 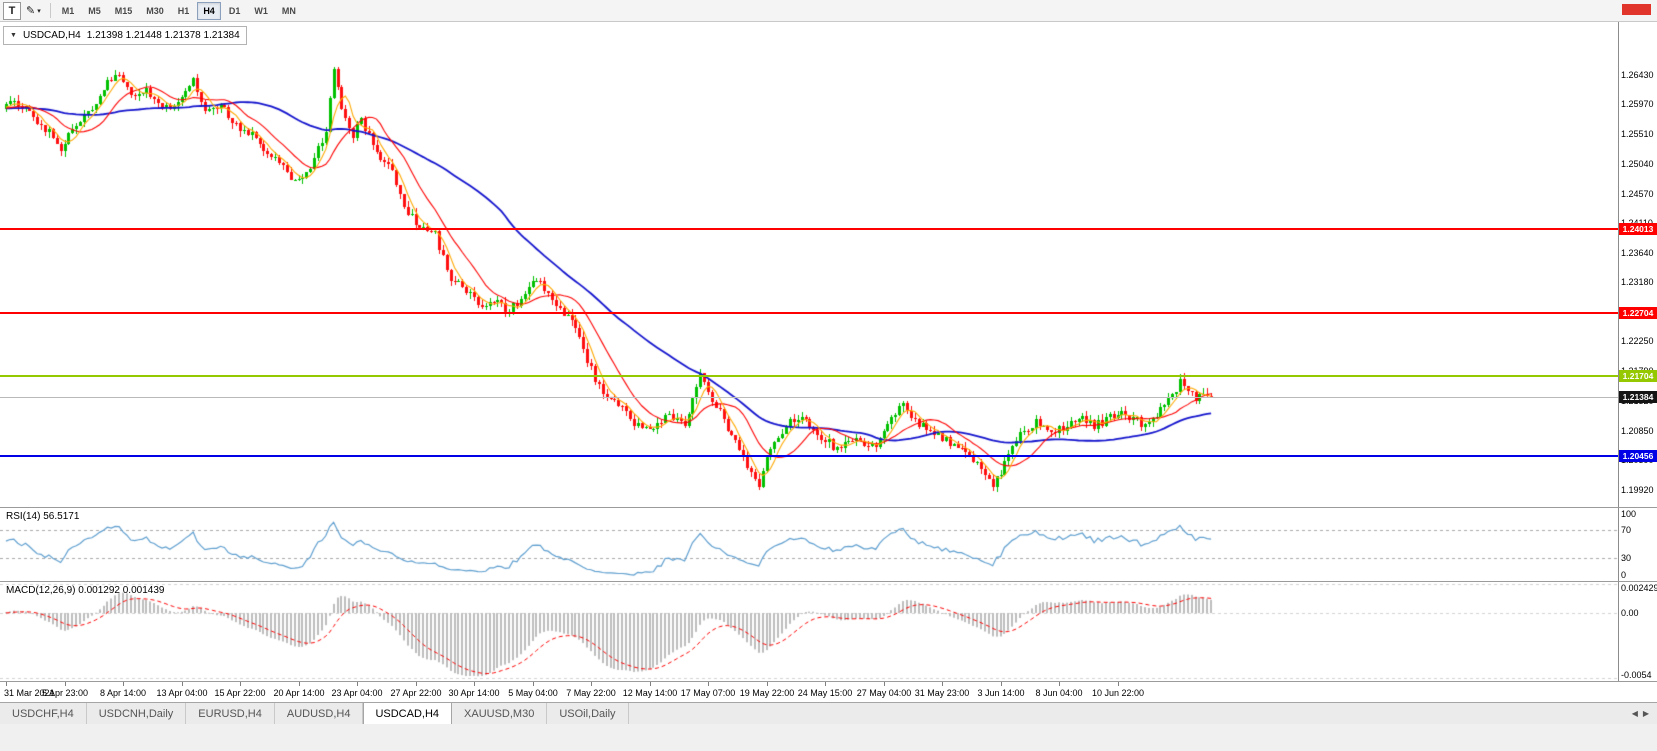 What do you see at coordinates (1636, 675) in the screenshot?
I see `macd-axis-label--0.0054: -0.0054` at bounding box center [1636, 675].